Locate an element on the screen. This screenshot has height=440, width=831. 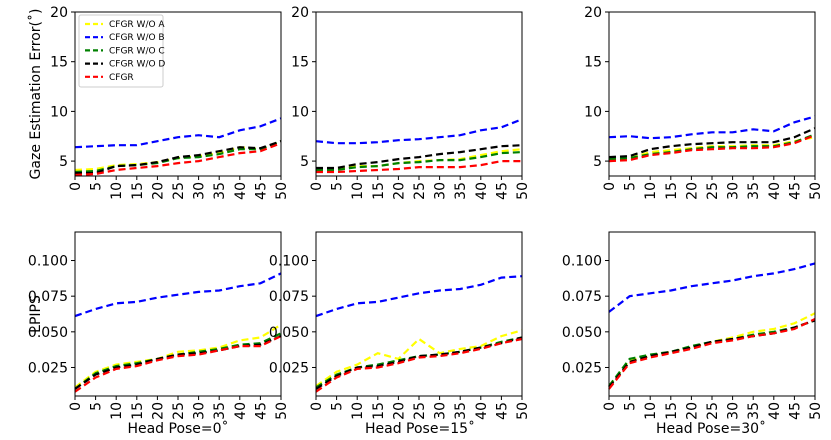
panel-bottom-2: 0.025 0.050 0.075 0.100 0 5 10 15 20 25 30 35 40 45 50 is located at coordinates (693, 325).